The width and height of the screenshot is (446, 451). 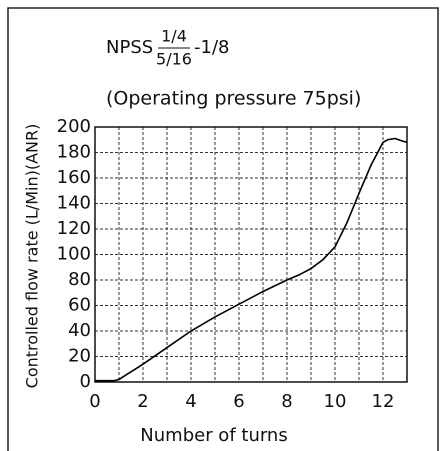 I want to click on y-tick-label: 80, so click(x=79, y=279).